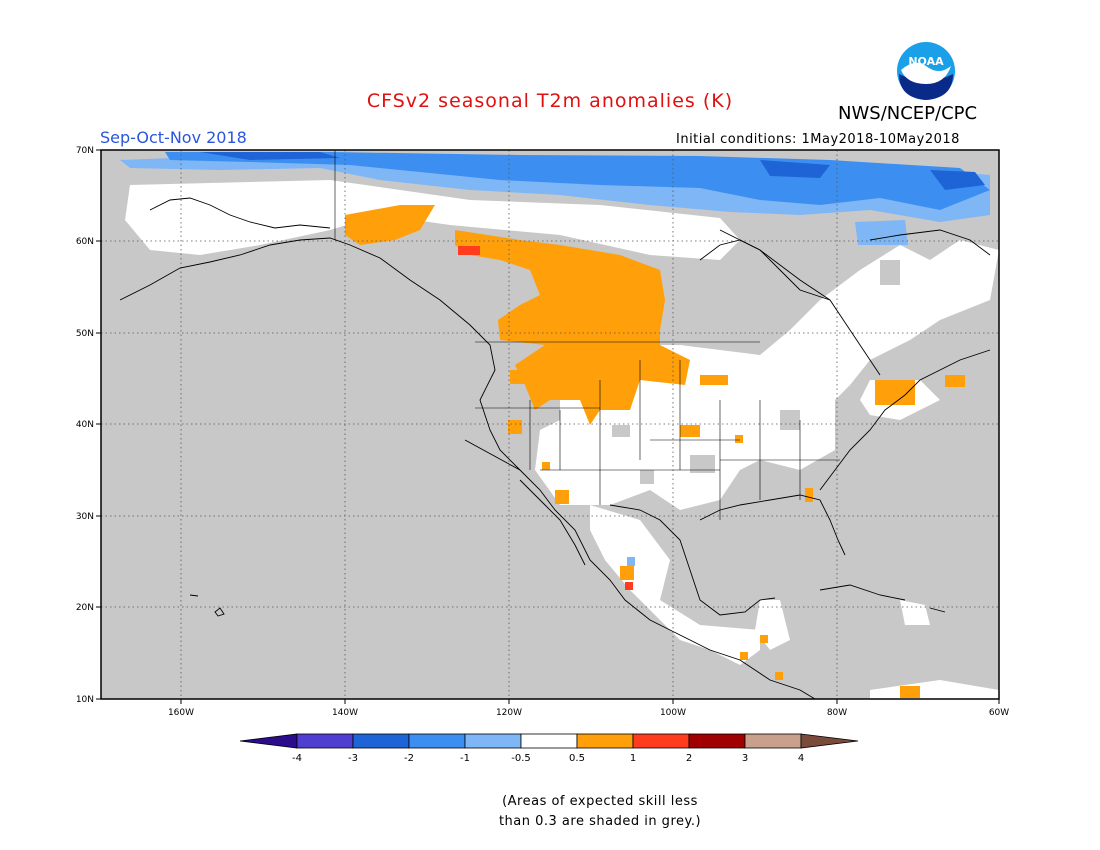 The height and width of the screenshot is (850, 1100). I want to click on footnote-line-1: (Areas of expected skill less, so click(600, 801).